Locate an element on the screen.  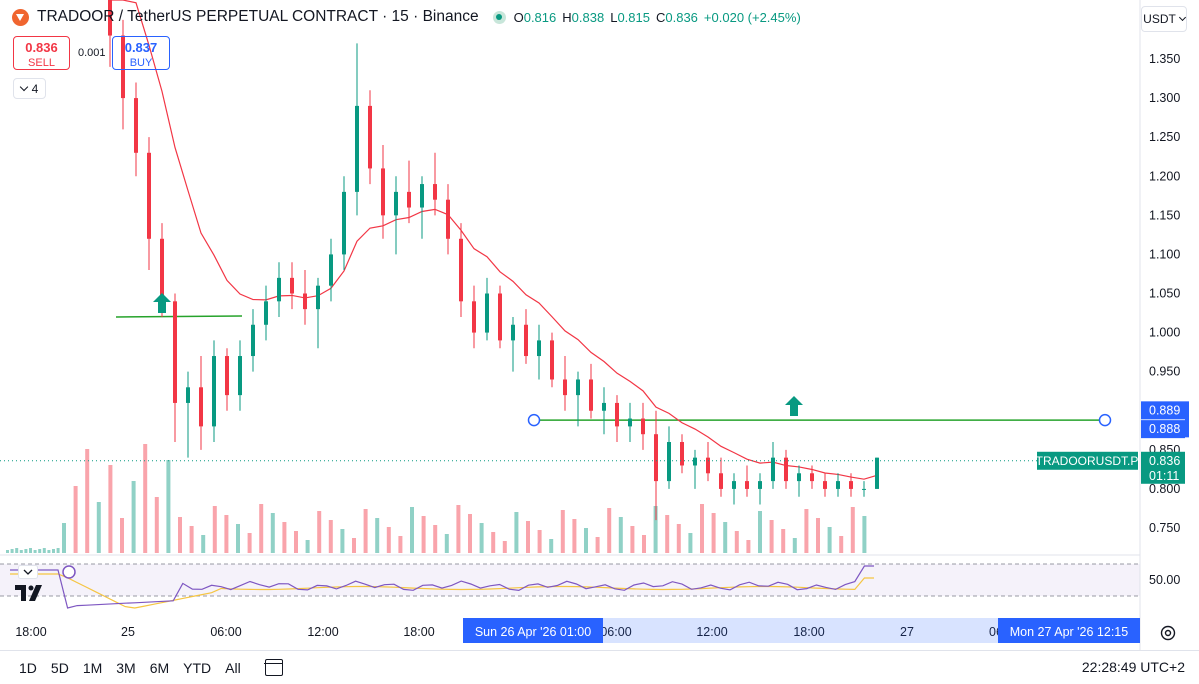
rsi-collapse-icon is located at coordinates (28, 572).